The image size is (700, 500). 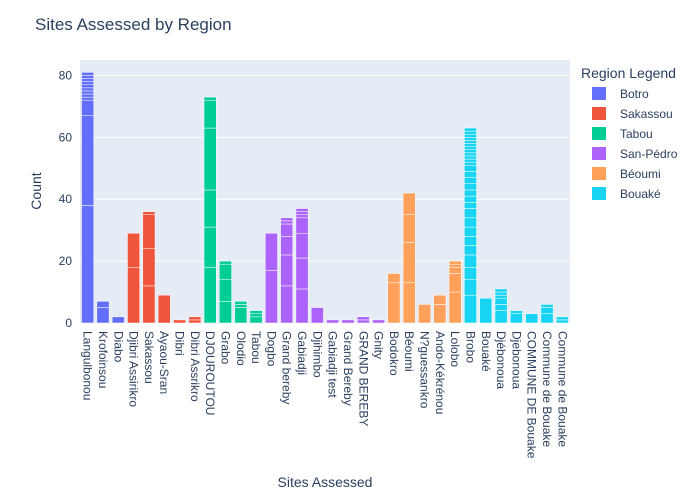 What do you see at coordinates (103, 359) in the screenshot?
I see `x-tick-label: Krofoinsou` at bounding box center [103, 359].